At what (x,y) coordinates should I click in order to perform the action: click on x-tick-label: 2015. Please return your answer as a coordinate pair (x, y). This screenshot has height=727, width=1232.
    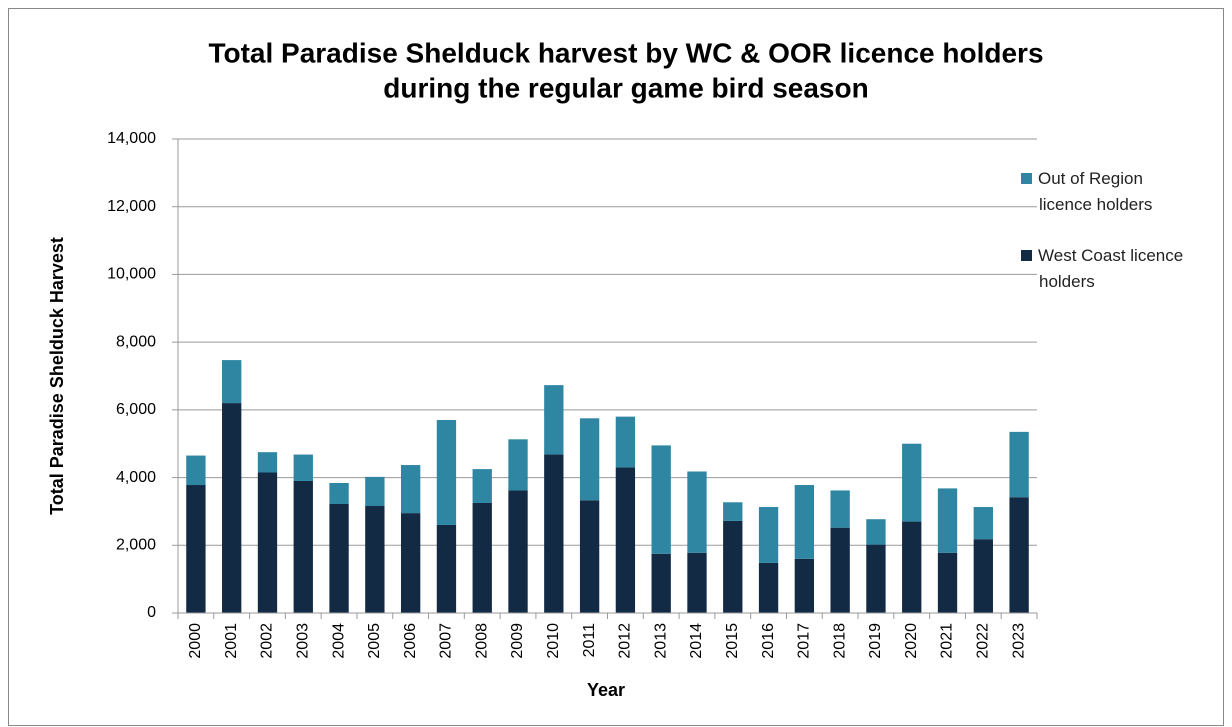
    Looking at the image, I should click on (732, 641).